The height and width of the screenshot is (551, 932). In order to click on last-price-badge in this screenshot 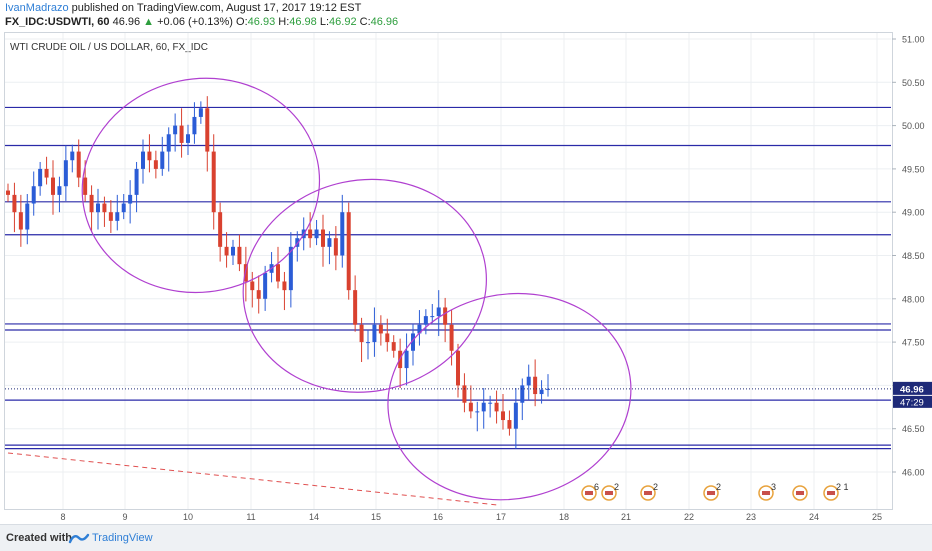, I will do `click(912, 388)`.